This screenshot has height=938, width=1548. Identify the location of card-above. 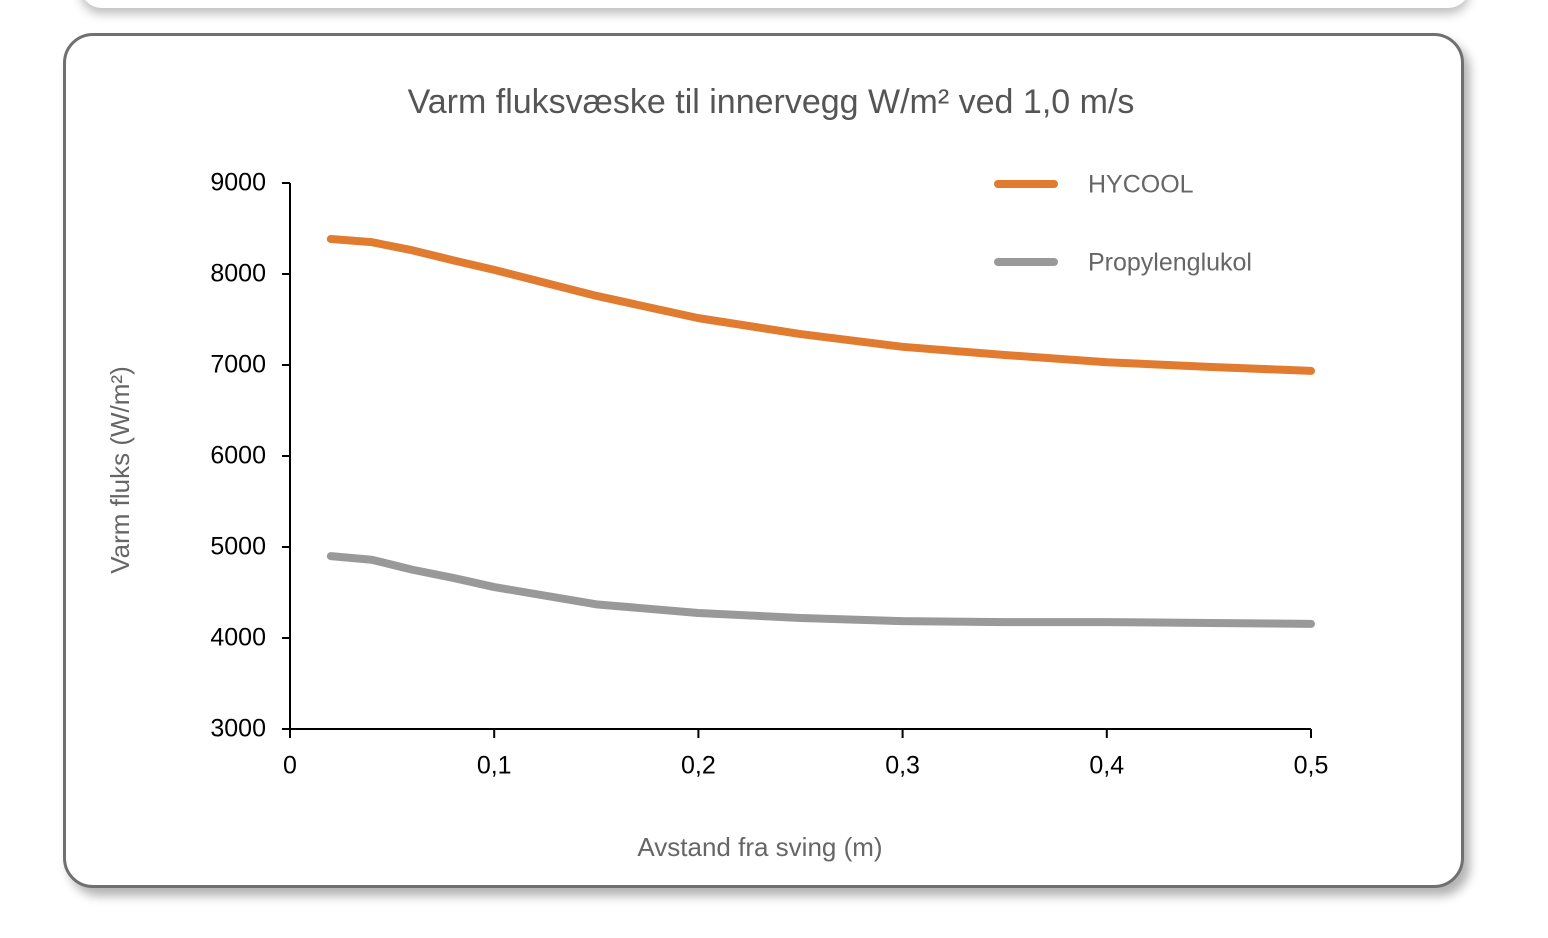
(775, 4).